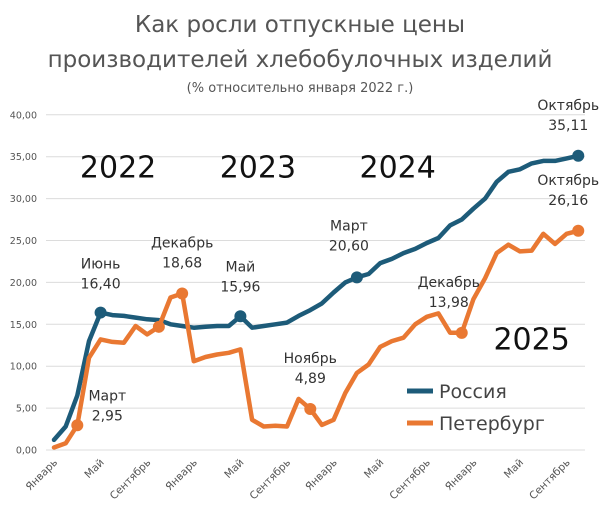 The height and width of the screenshot is (521, 599). I want to click on annotation-value: 20,60, so click(349, 246).